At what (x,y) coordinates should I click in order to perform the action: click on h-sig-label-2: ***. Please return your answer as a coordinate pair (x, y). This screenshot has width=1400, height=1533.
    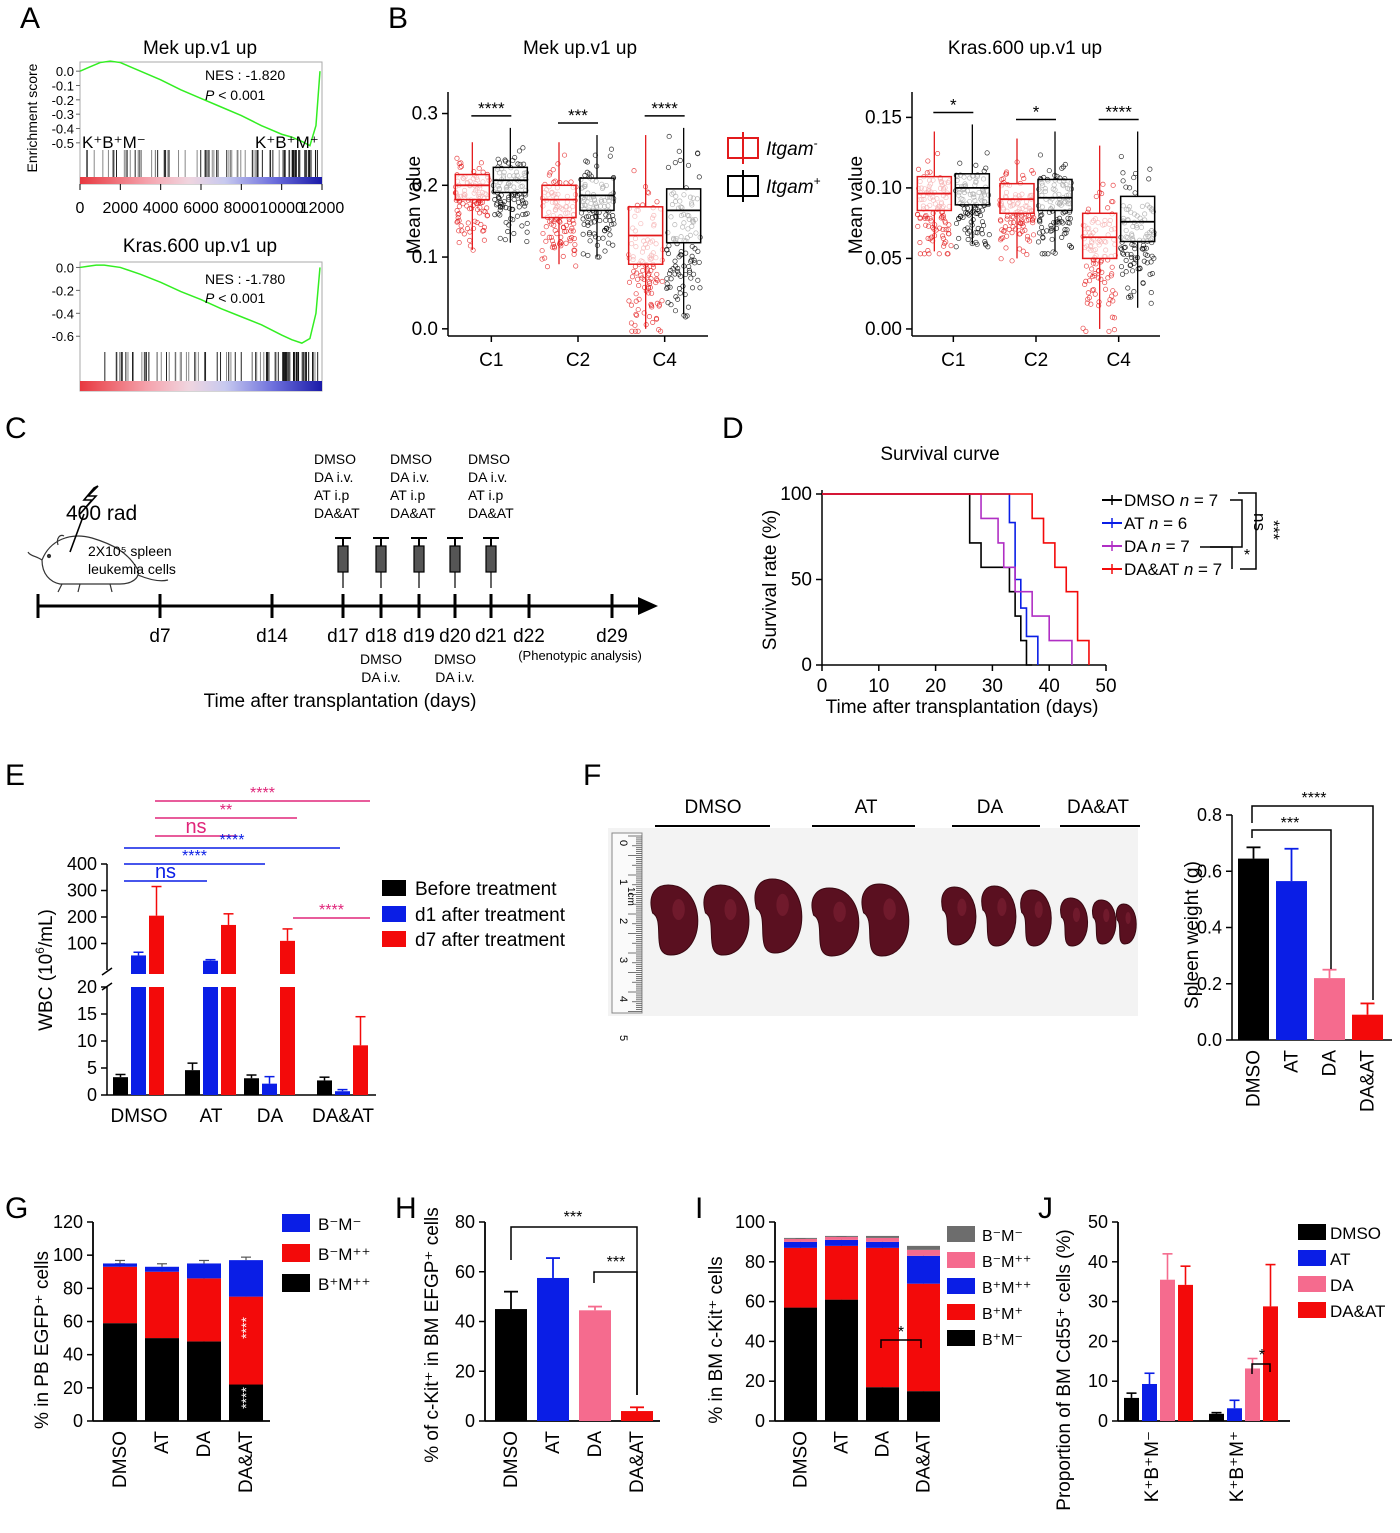
    Looking at the image, I should click on (616, 1262).